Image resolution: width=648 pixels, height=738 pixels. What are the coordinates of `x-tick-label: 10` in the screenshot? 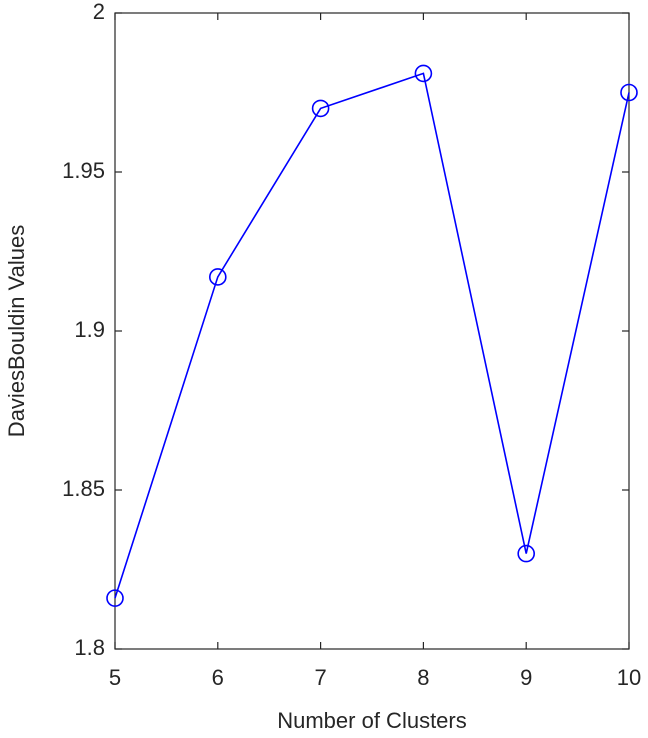 It's located at (629, 677).